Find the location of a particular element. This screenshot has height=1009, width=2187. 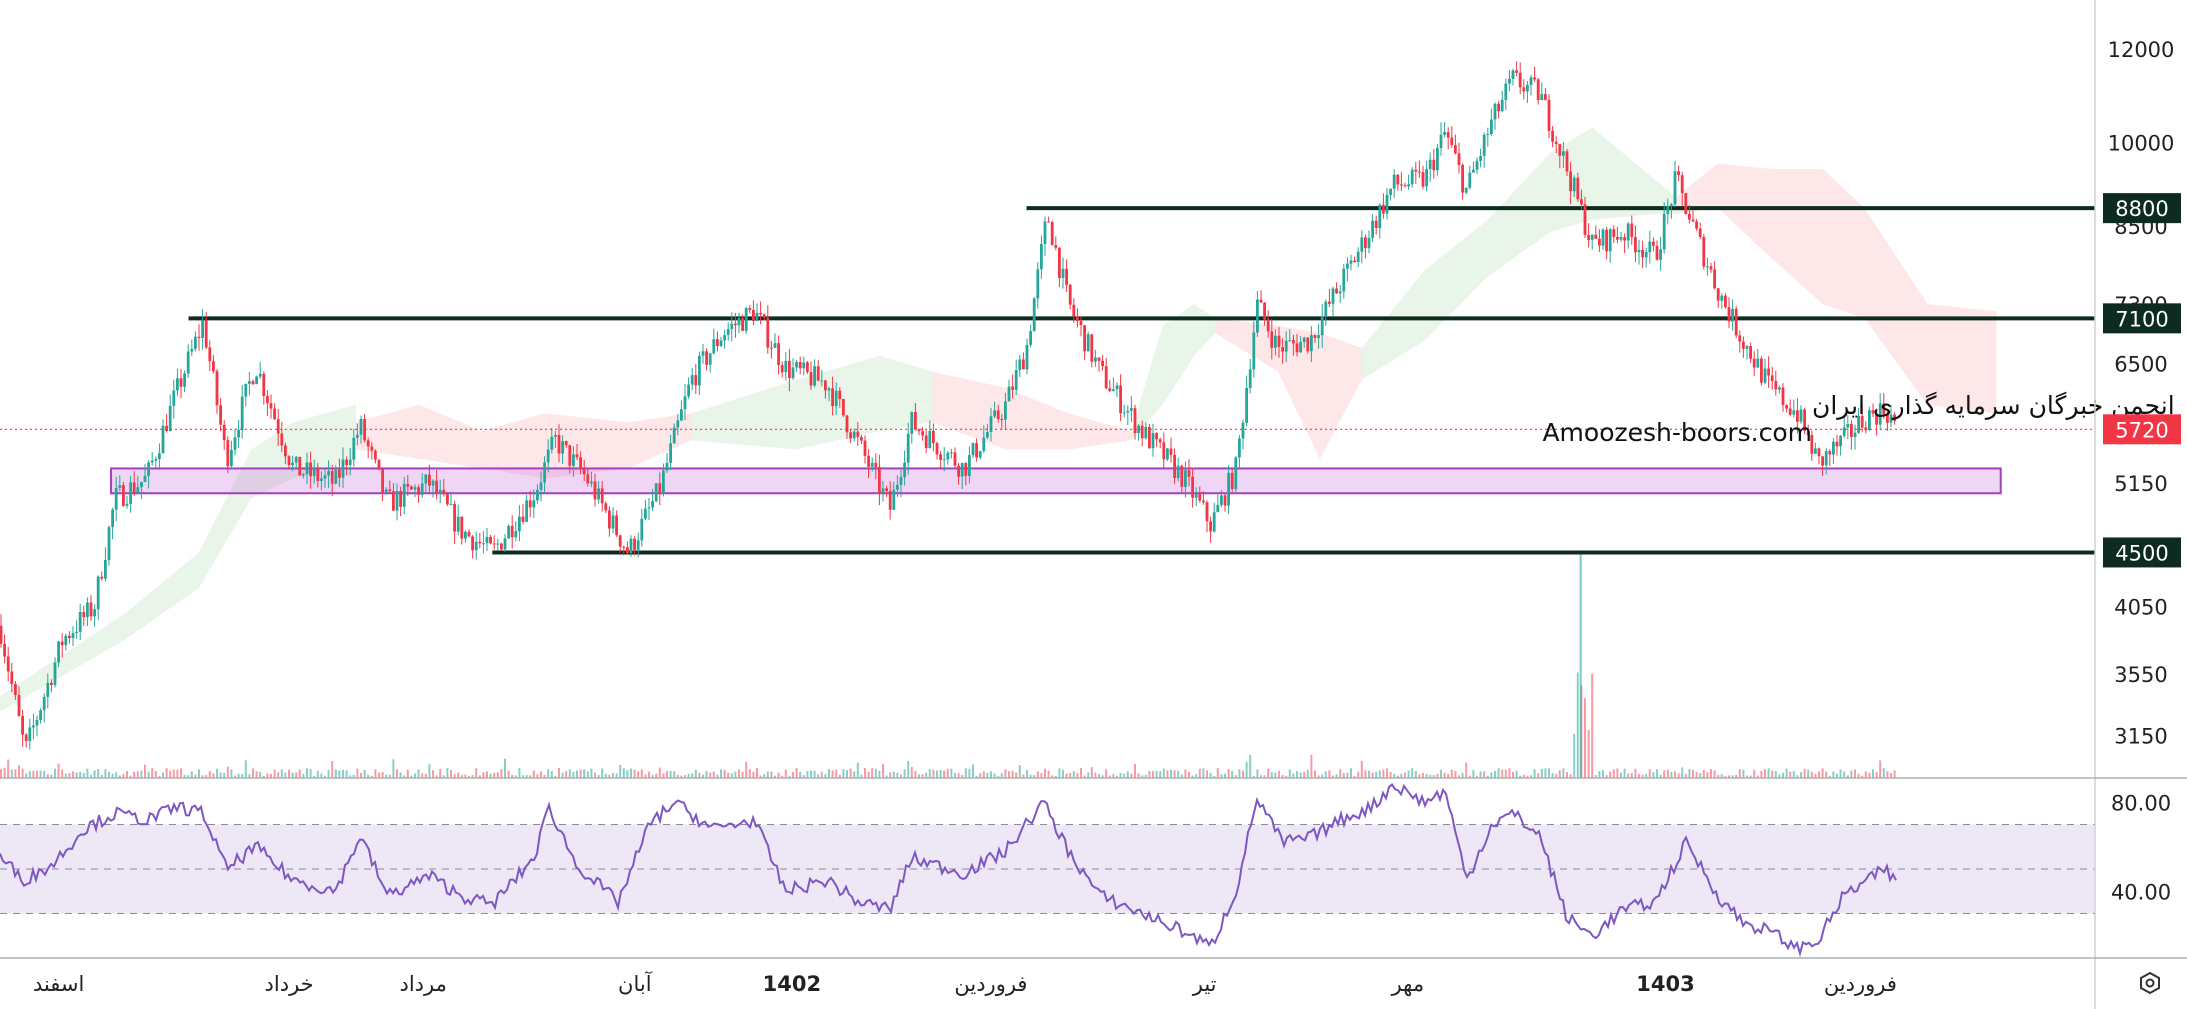

time-tick-label: فروردین is located at coordinates (1860, 984).